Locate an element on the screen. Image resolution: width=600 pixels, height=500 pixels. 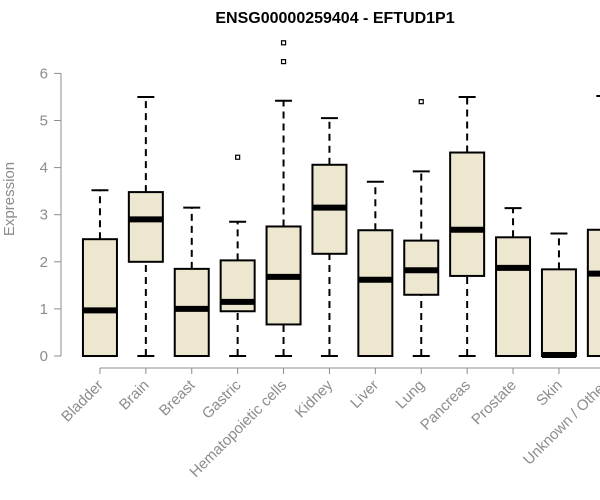
box-prostate is located at coordinates (513, 282).